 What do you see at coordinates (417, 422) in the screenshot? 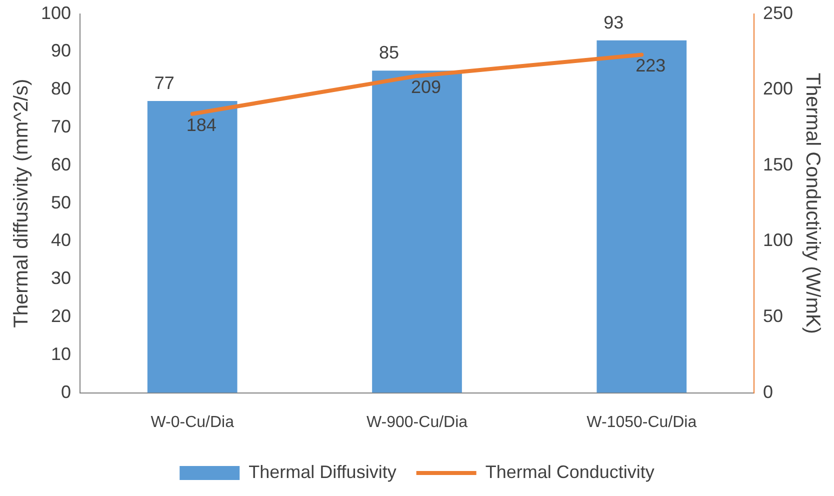
I see `x-tick-label: W-900-Cu/Dia` at bounding box center [417, 422].